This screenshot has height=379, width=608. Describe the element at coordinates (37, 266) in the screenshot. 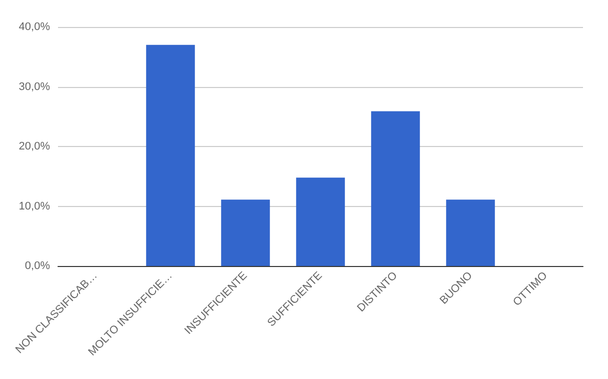

I see `y-tick-label: 0,0%` at that location.